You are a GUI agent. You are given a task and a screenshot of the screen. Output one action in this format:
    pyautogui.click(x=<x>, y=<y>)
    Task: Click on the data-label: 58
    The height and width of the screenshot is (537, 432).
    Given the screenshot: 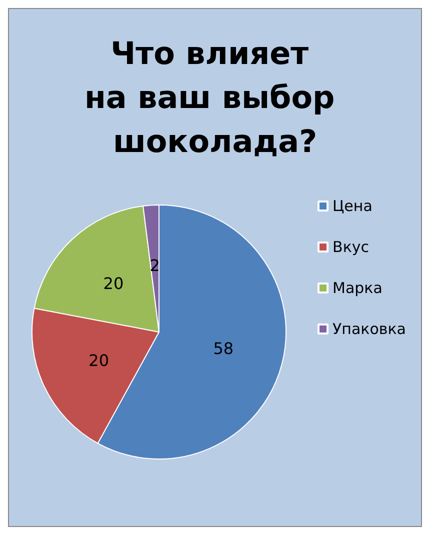 What is the action you would take?
    pyautogui.click(x=223, y=348)
    